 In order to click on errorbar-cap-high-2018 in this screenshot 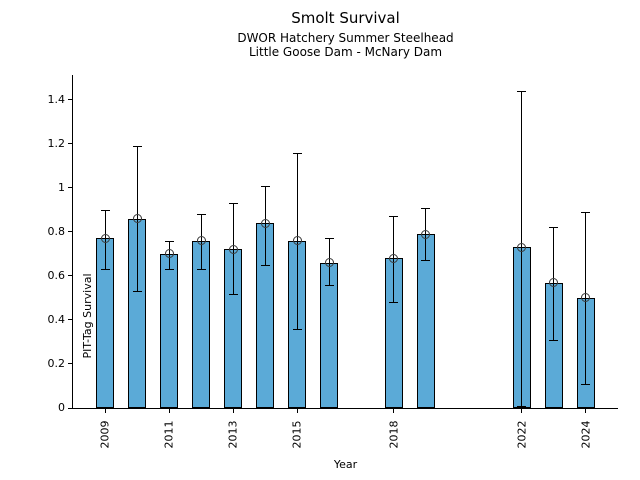, I will do `click(394, 217)`.